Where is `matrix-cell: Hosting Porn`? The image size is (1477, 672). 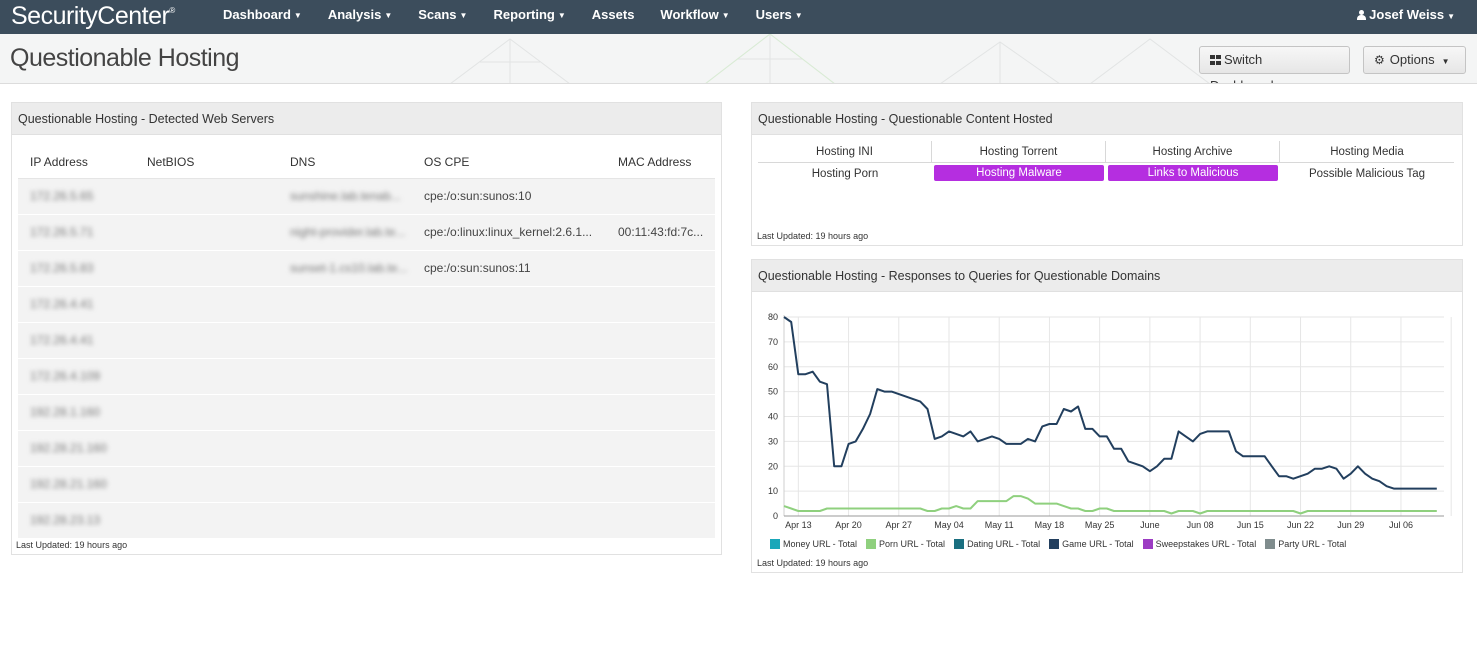 matrix-cell: Hosting Porn is located at coordinates (845, 174).